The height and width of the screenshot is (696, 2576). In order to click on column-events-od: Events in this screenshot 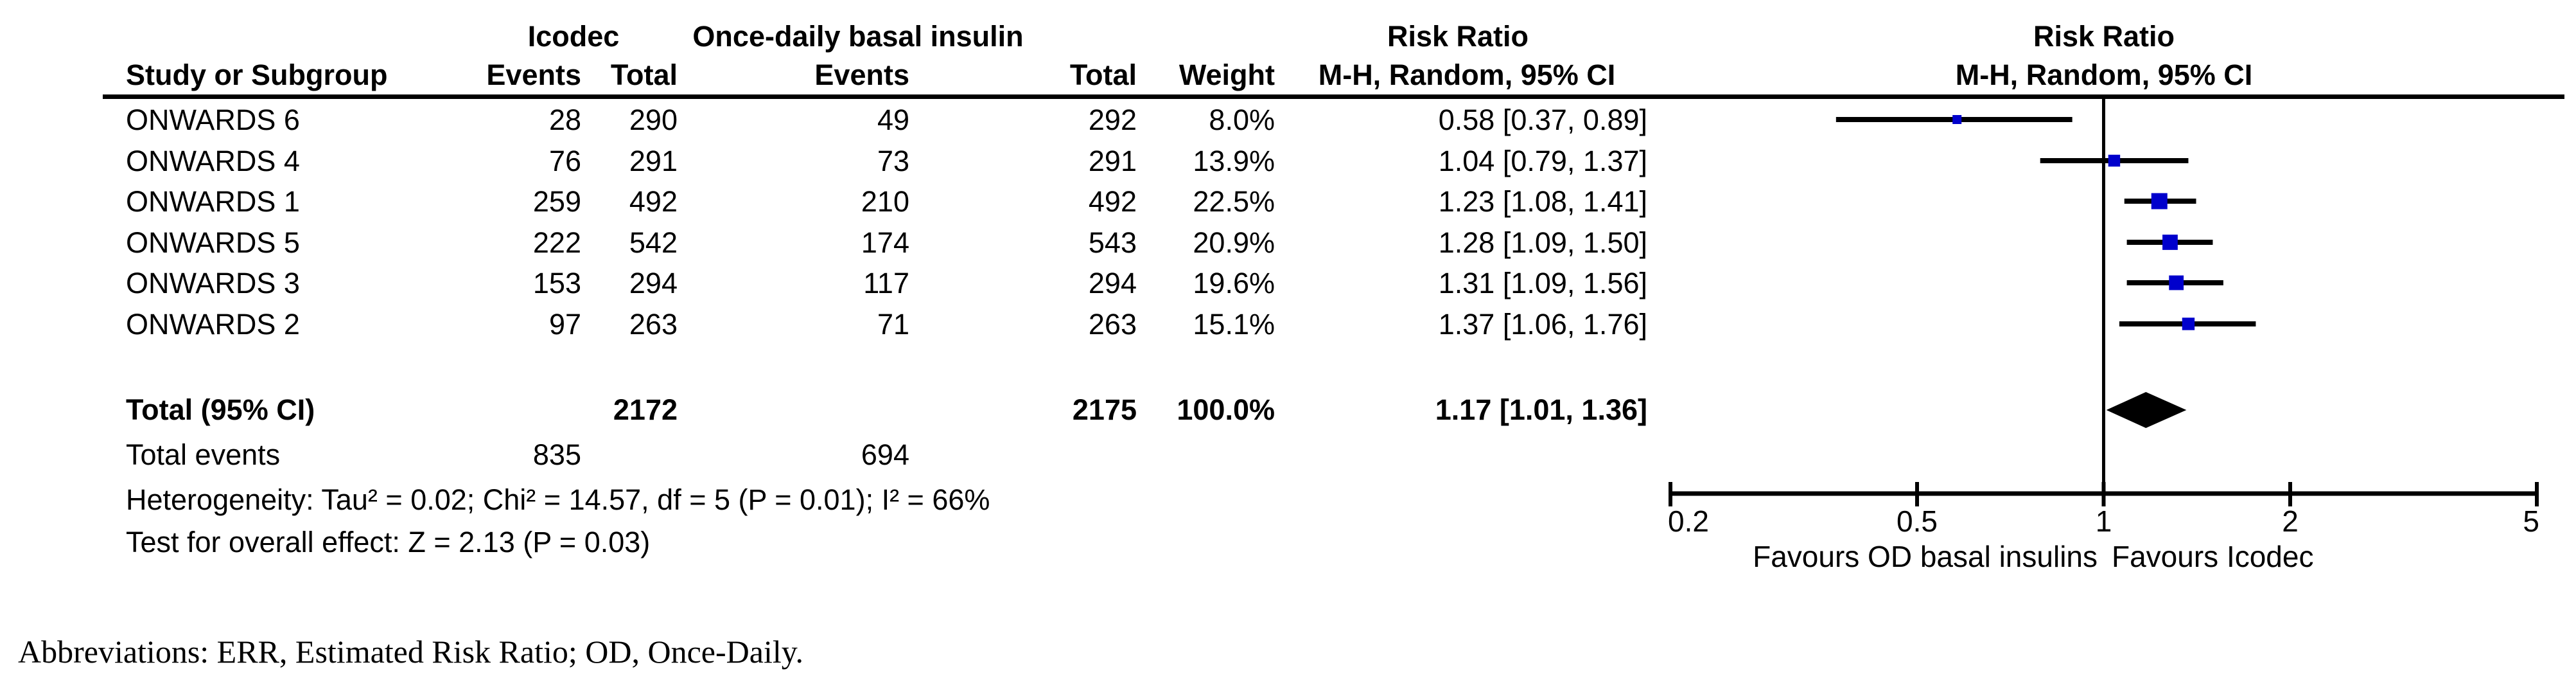, I will do `click(861, 74)`.